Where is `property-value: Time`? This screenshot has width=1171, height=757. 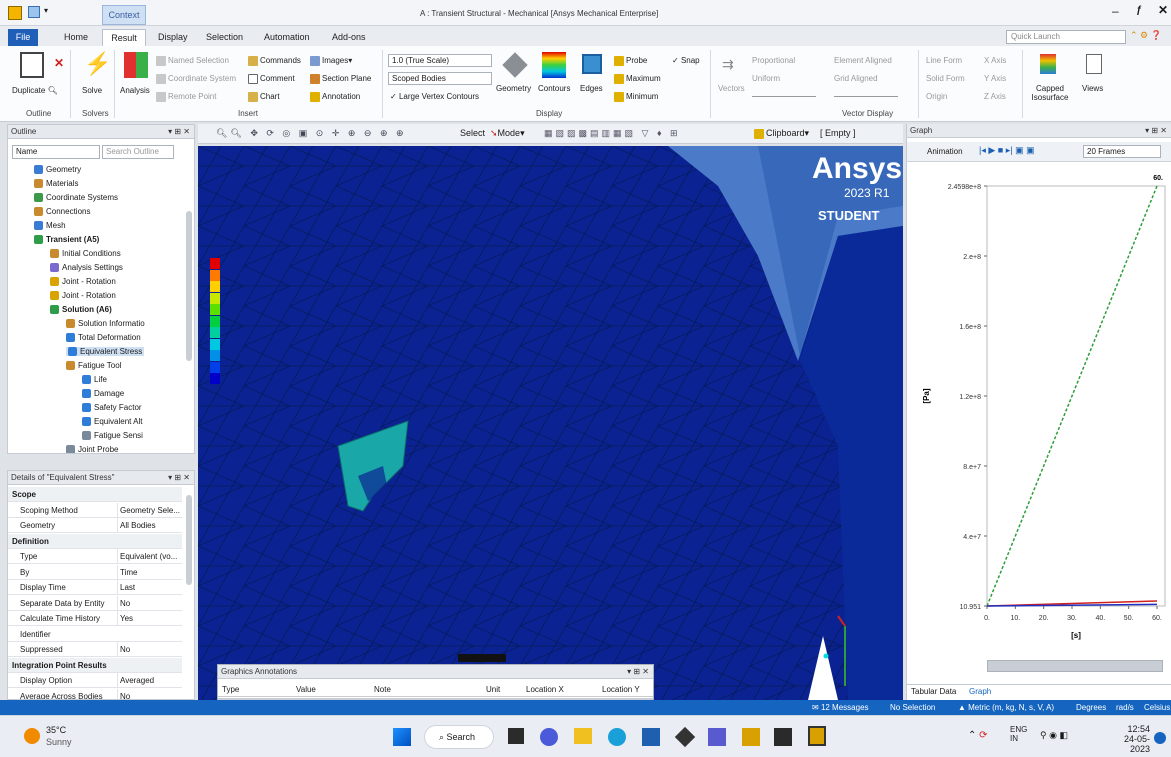 property-value: Time is located at coordinates (149, 572).